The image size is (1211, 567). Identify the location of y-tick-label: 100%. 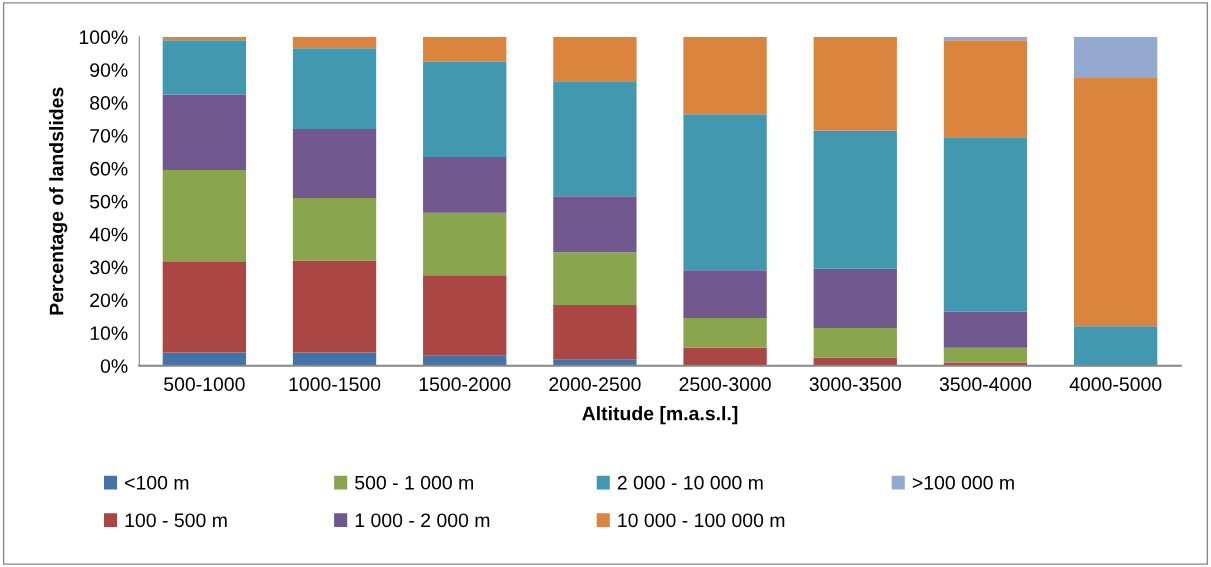
(103, 37).